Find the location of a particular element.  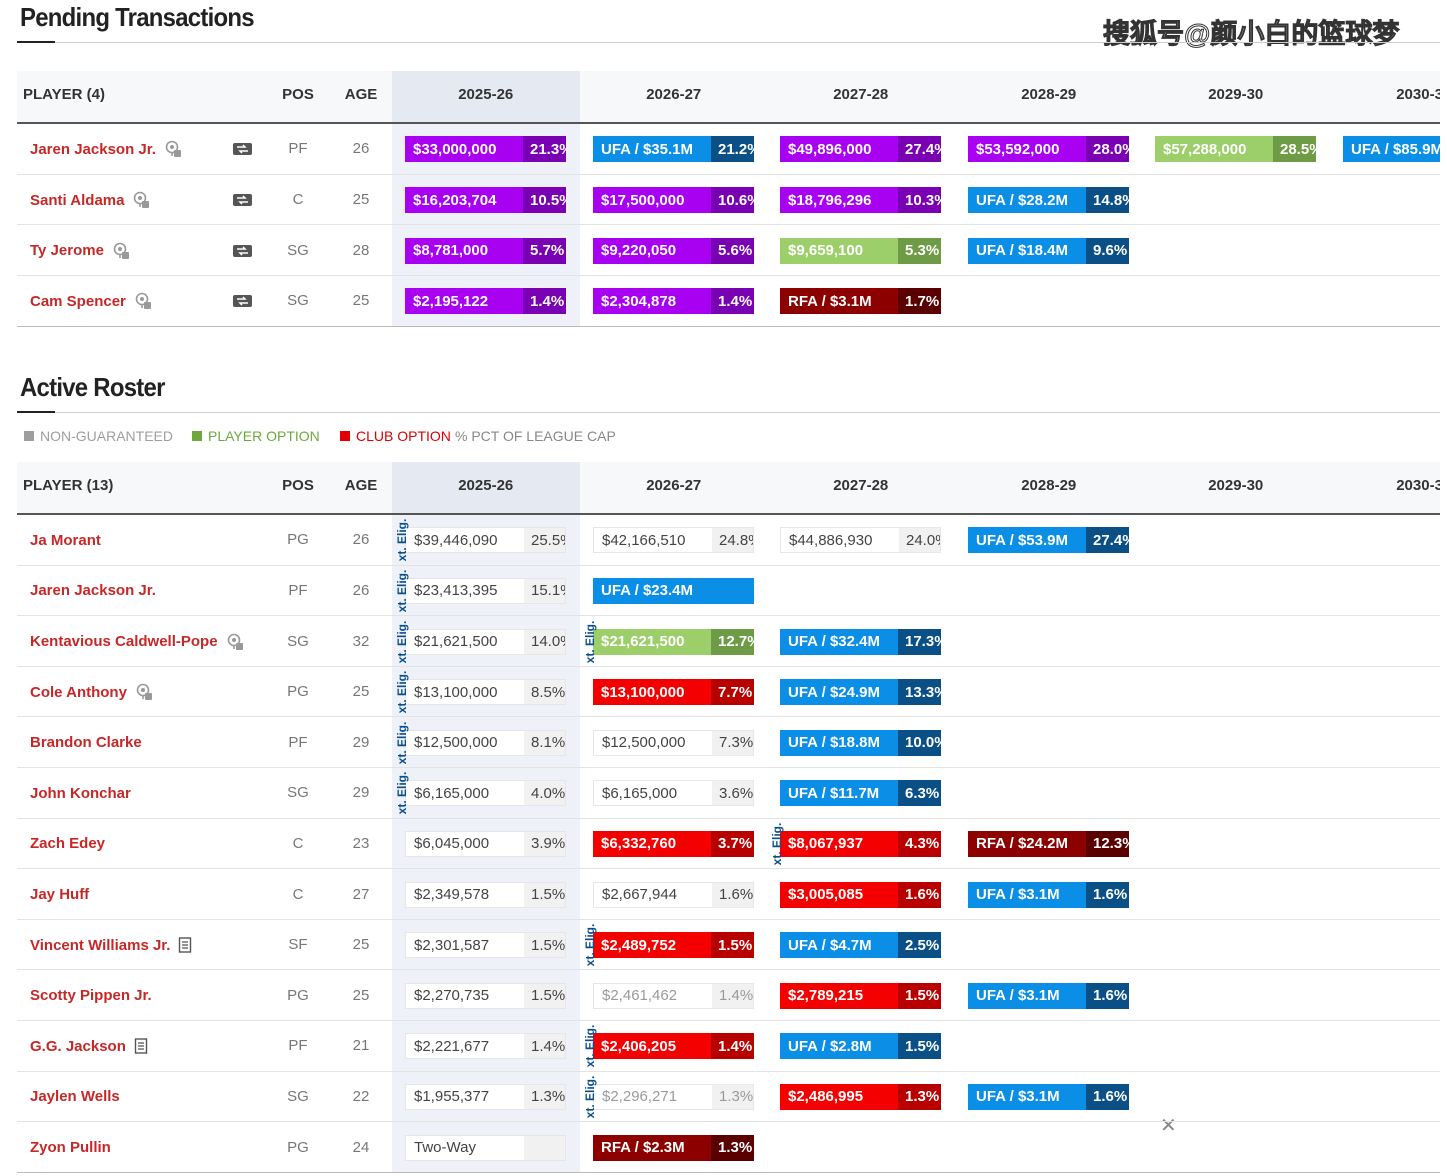

age: 27 is located at coordinates (361, 894).